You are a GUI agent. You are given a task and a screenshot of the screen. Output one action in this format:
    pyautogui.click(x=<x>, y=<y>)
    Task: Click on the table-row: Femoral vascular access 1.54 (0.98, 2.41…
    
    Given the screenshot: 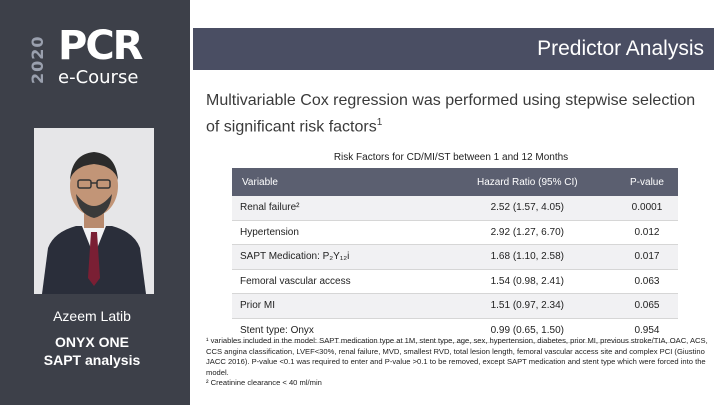 What is the action you would take?
    pyautogui.click(x=455, y=281)
    